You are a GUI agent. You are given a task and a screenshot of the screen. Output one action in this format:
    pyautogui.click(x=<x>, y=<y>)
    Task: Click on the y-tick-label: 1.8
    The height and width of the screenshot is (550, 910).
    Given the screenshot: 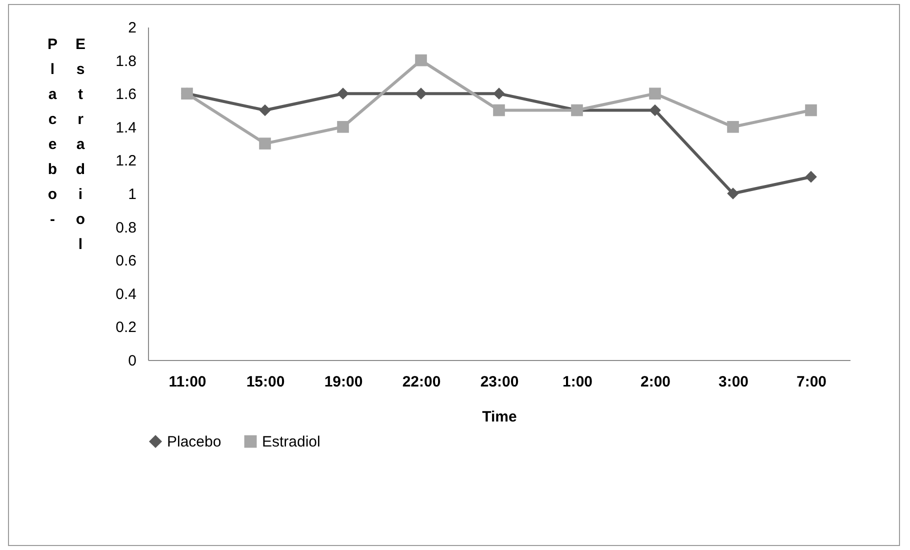 What is the action you would take?
    pyautogui.click(x=126, y=61)
    